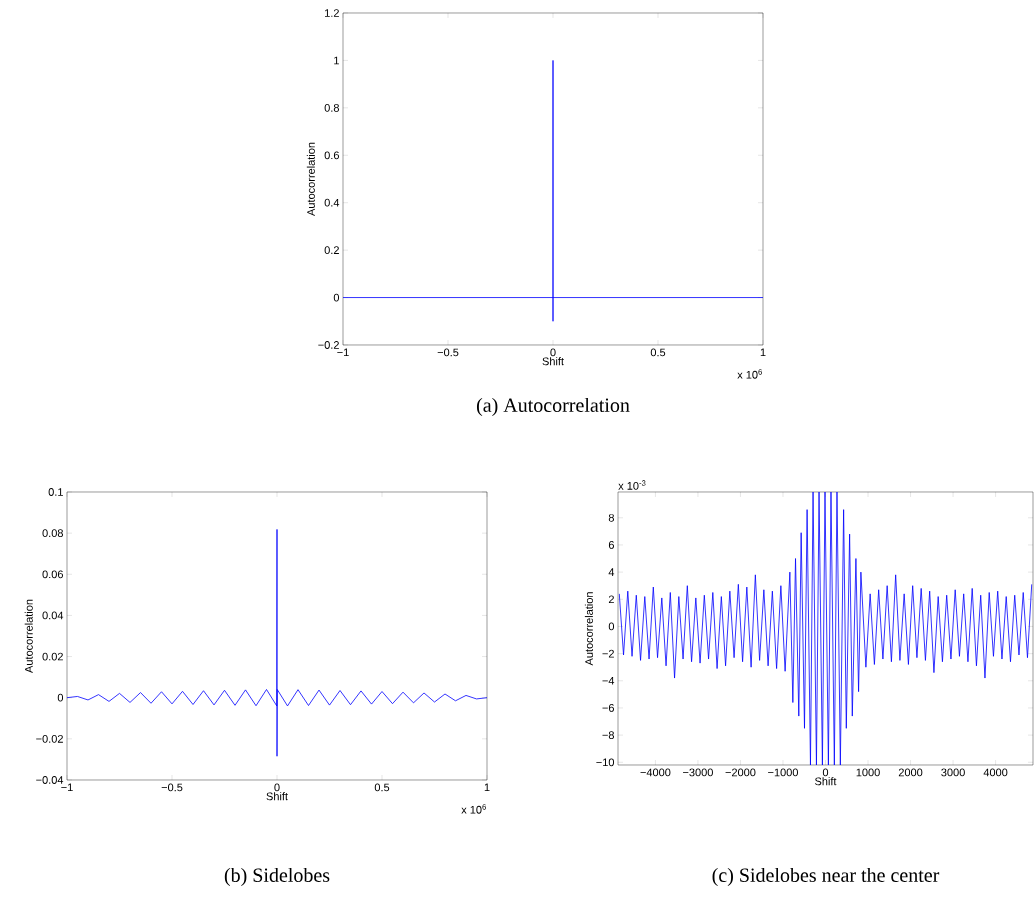 The height and width of the screenshot is (909, 1035). I want to click on y-tick-label: −6, so click(608, 708).